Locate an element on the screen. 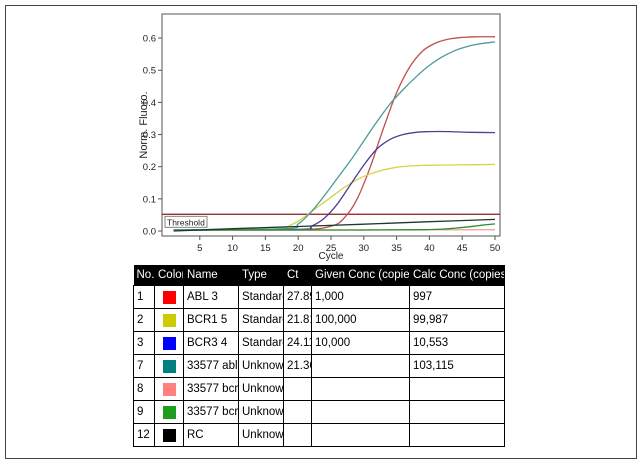 This screenshot has height=466, width=644. series-line-rc is located at coordinates (334, 225).